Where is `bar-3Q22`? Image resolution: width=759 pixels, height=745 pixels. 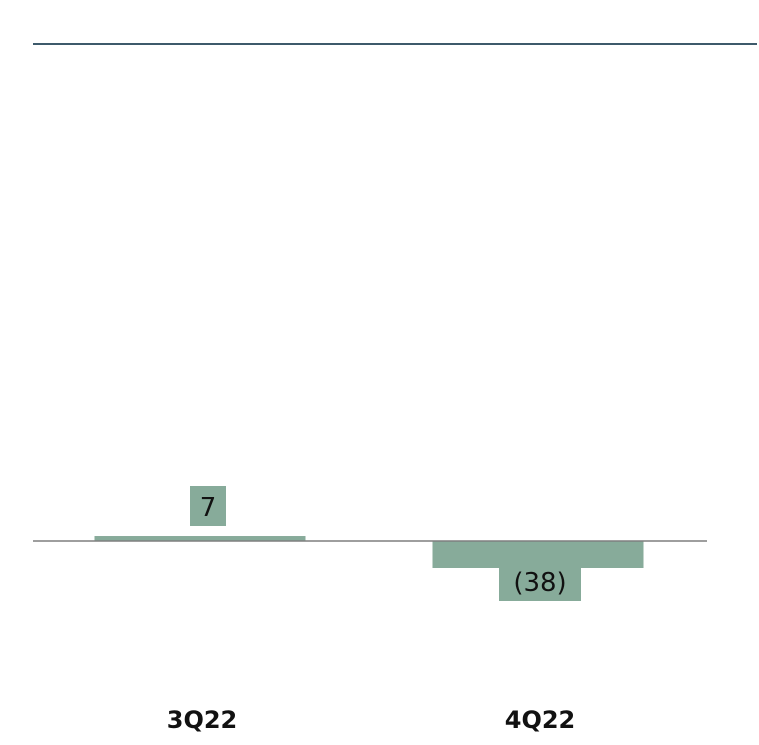
bar-3Q22 is located at coordinates (200, 538).